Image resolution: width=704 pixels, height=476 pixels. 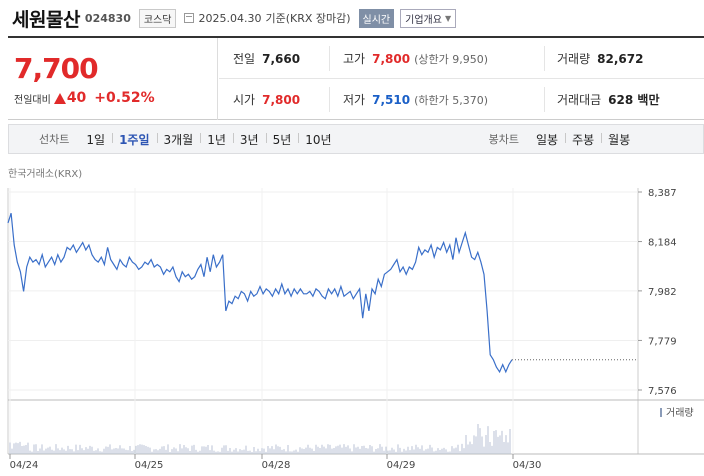 I want to click on y-tick-label: 7,779, so click(x=662, y=341).